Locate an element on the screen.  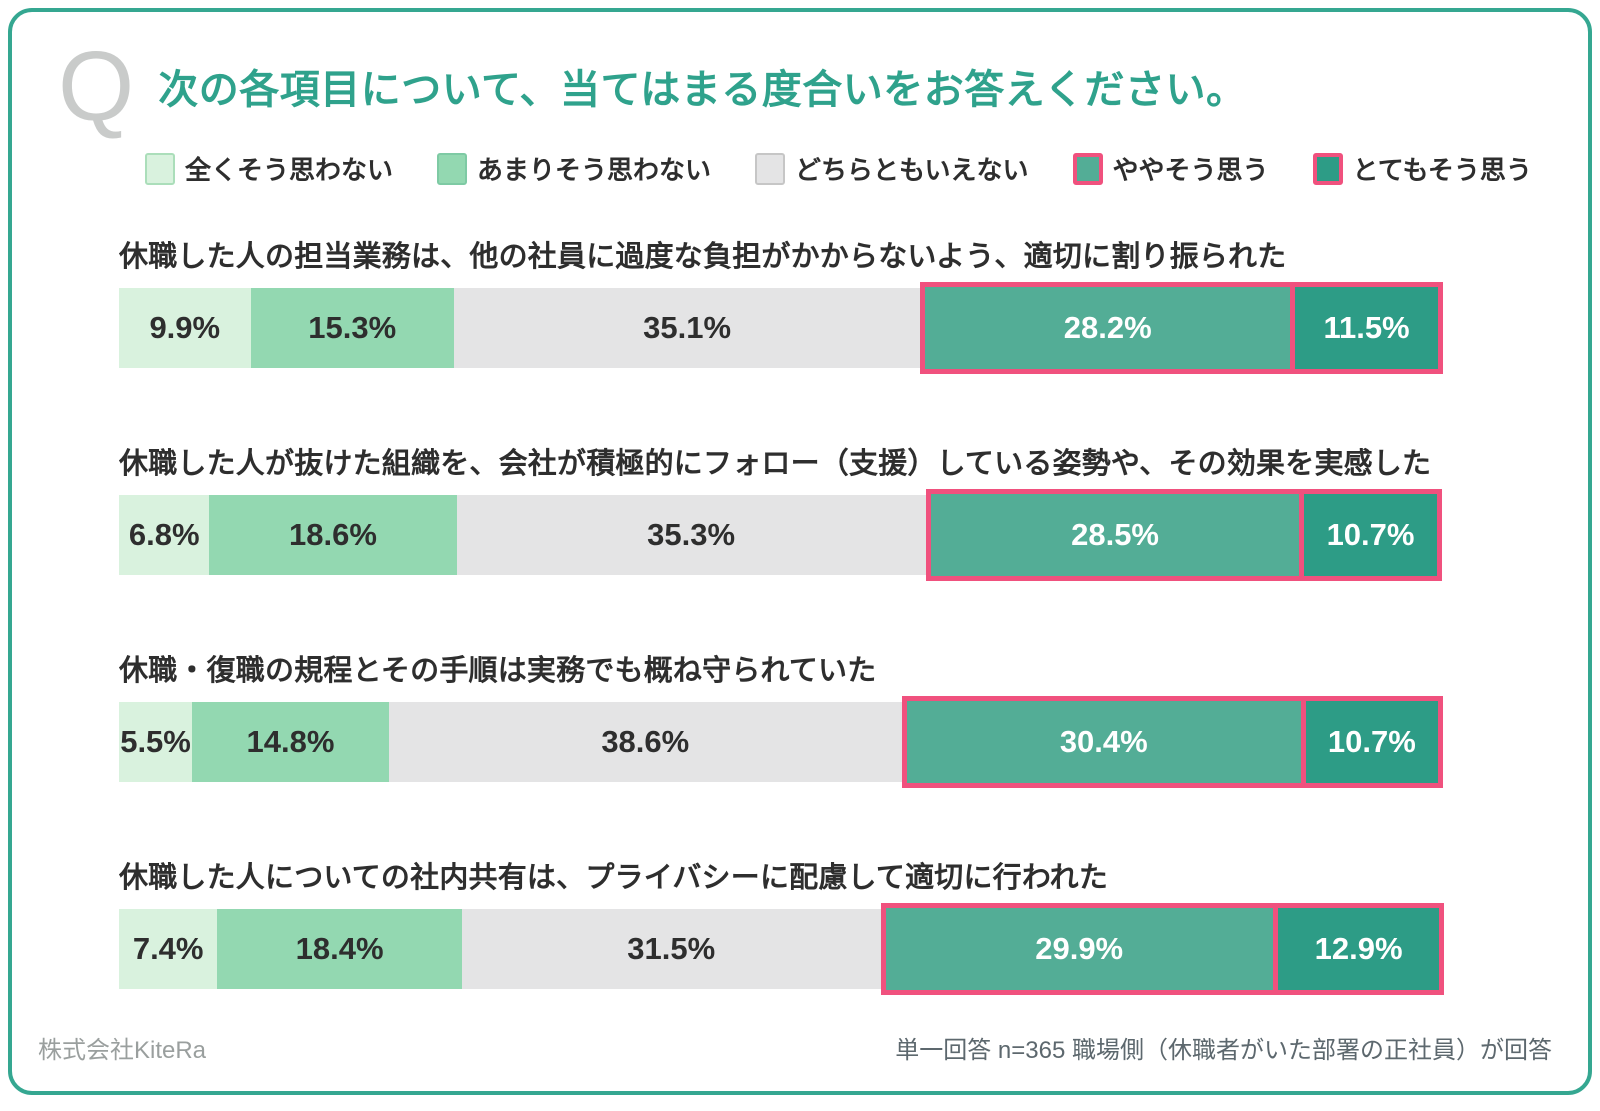
bar-segment-value: 18.6% is located at coordinates (333, 535).